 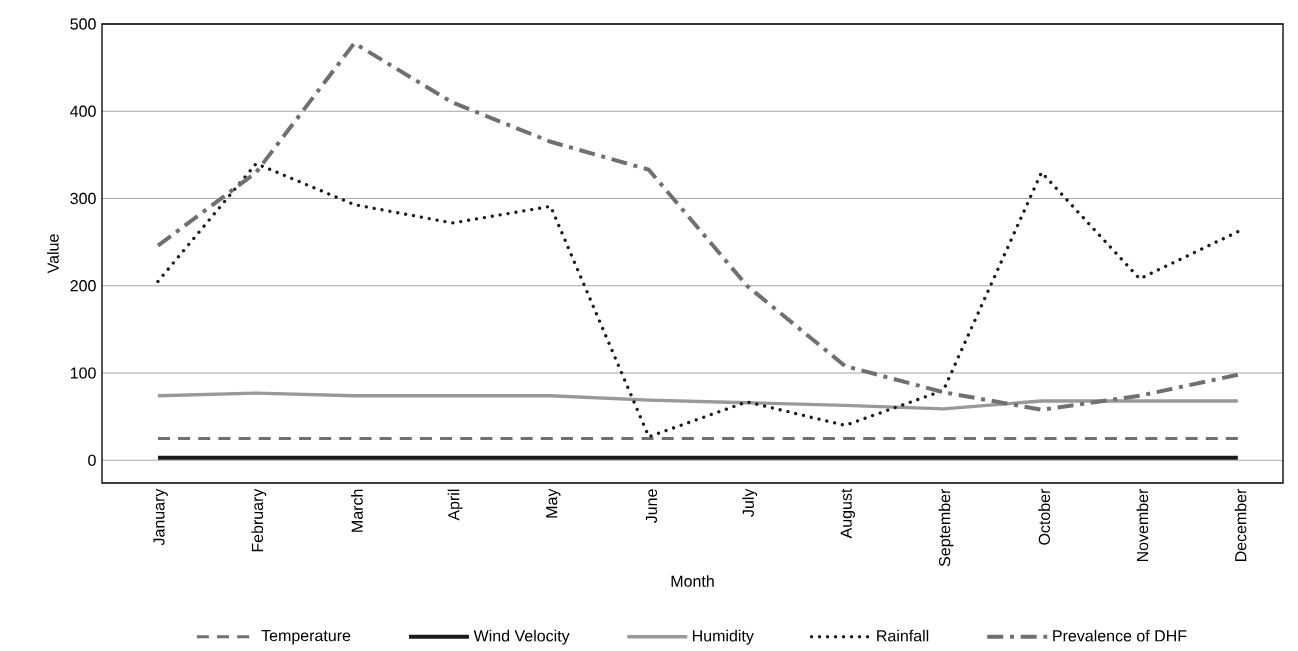 I want to click on x-tick-label: July, so click(x=750, y=502).